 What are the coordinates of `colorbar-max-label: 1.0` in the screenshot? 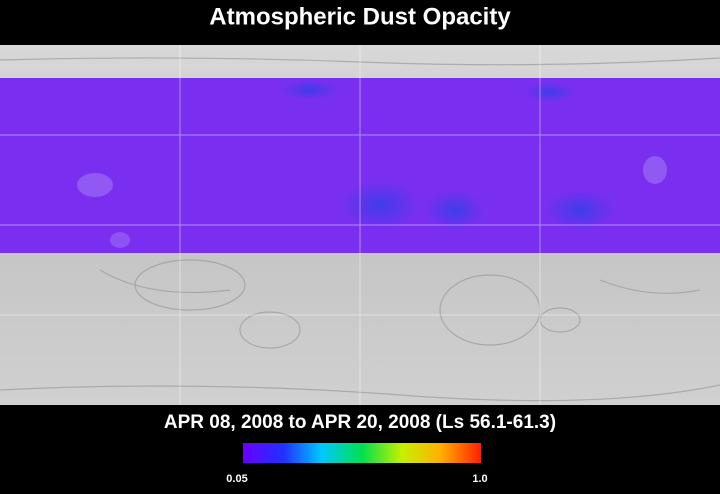 It's located at (479, 479).